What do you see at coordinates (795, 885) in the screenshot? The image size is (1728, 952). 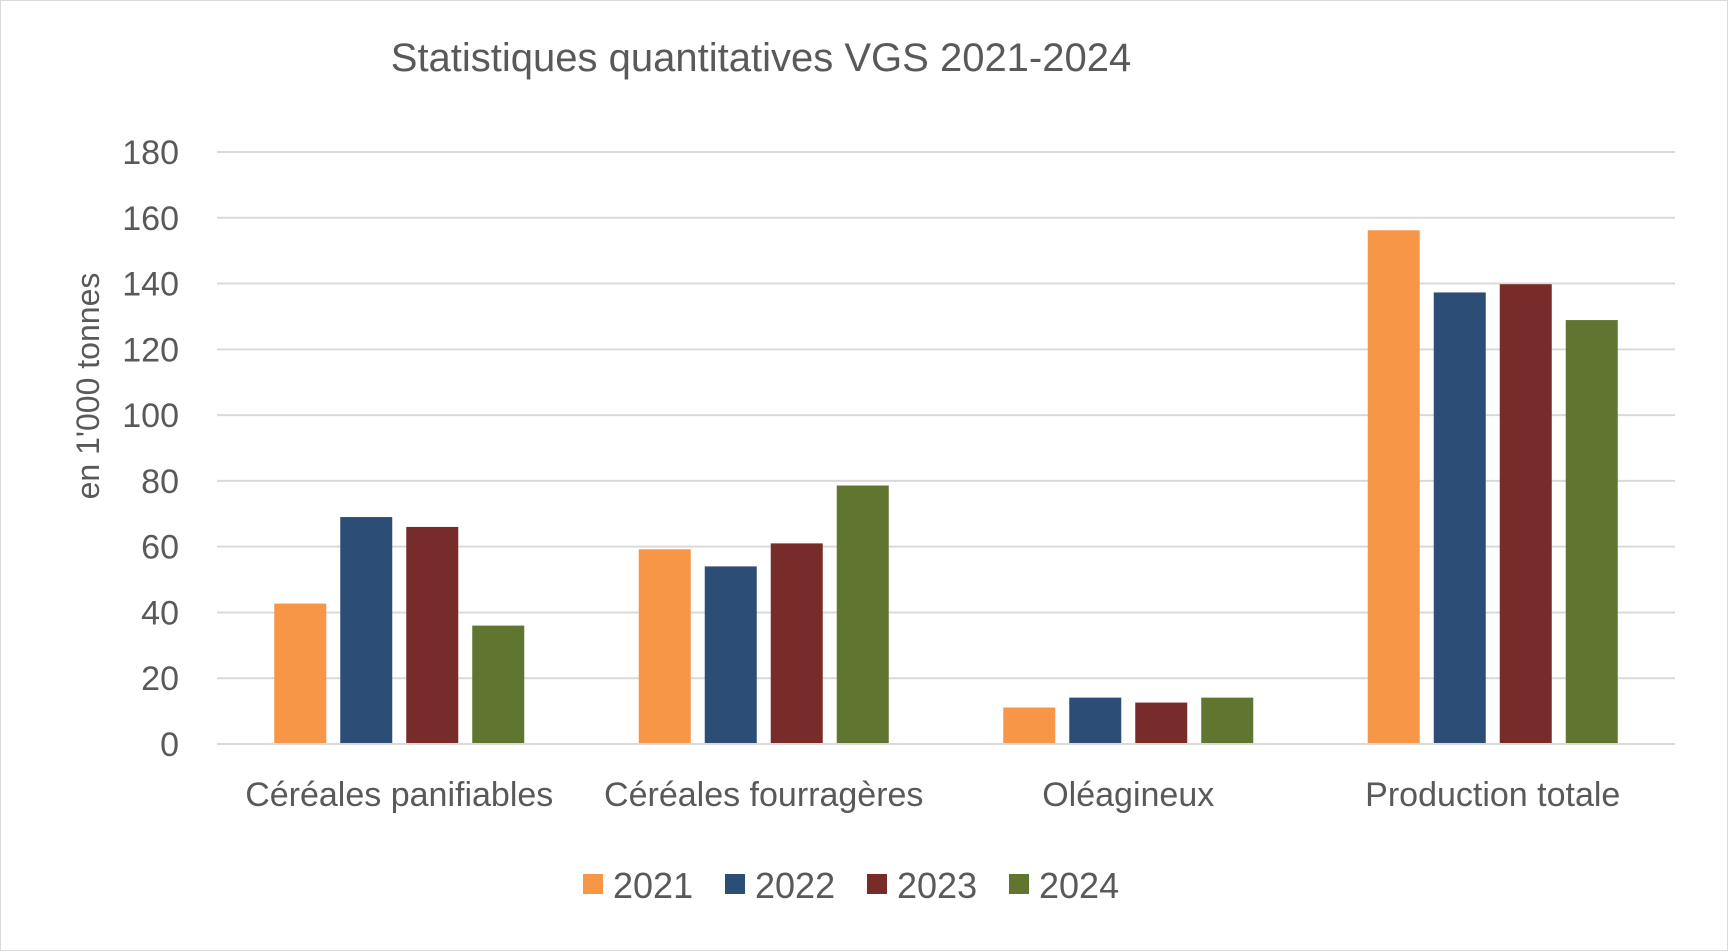 I see `legend-label: 2022` at bounding box center [795, 885].